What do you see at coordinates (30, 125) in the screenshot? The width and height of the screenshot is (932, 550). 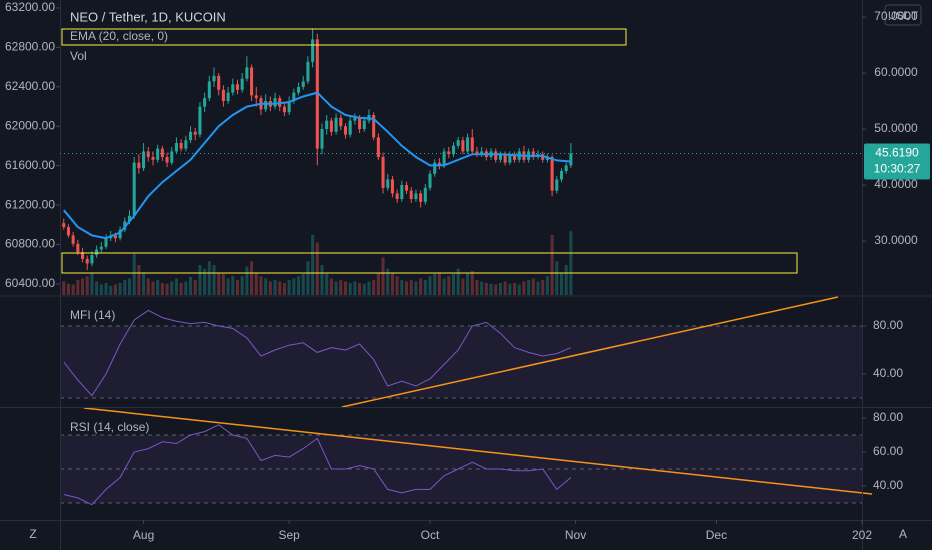 I see `y-tick-label: 62000.00` at bounding box center [30, 125].